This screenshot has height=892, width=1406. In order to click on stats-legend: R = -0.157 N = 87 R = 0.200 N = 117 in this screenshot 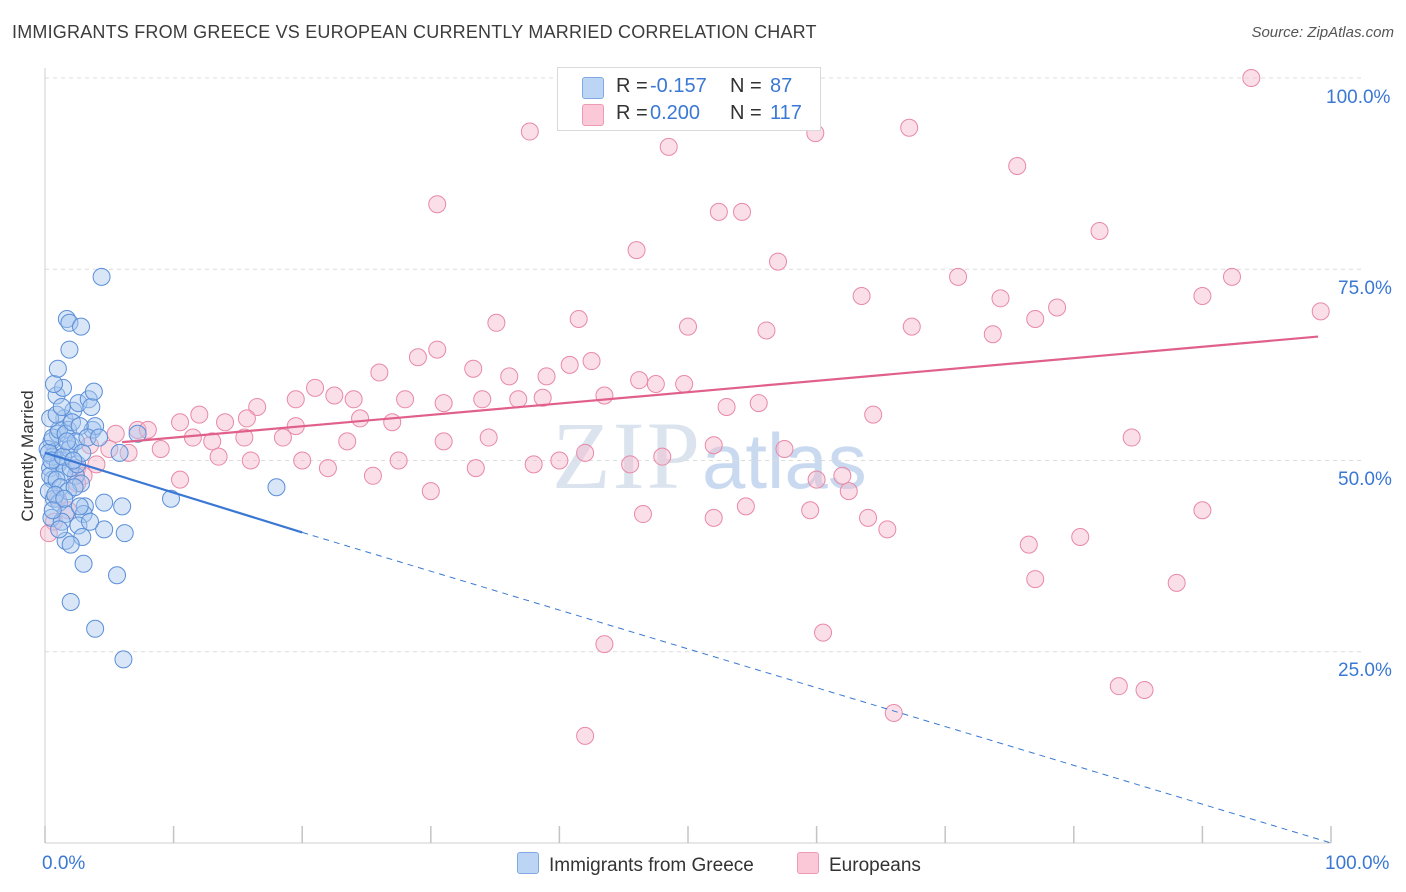, I will do `click(689, 99)`.